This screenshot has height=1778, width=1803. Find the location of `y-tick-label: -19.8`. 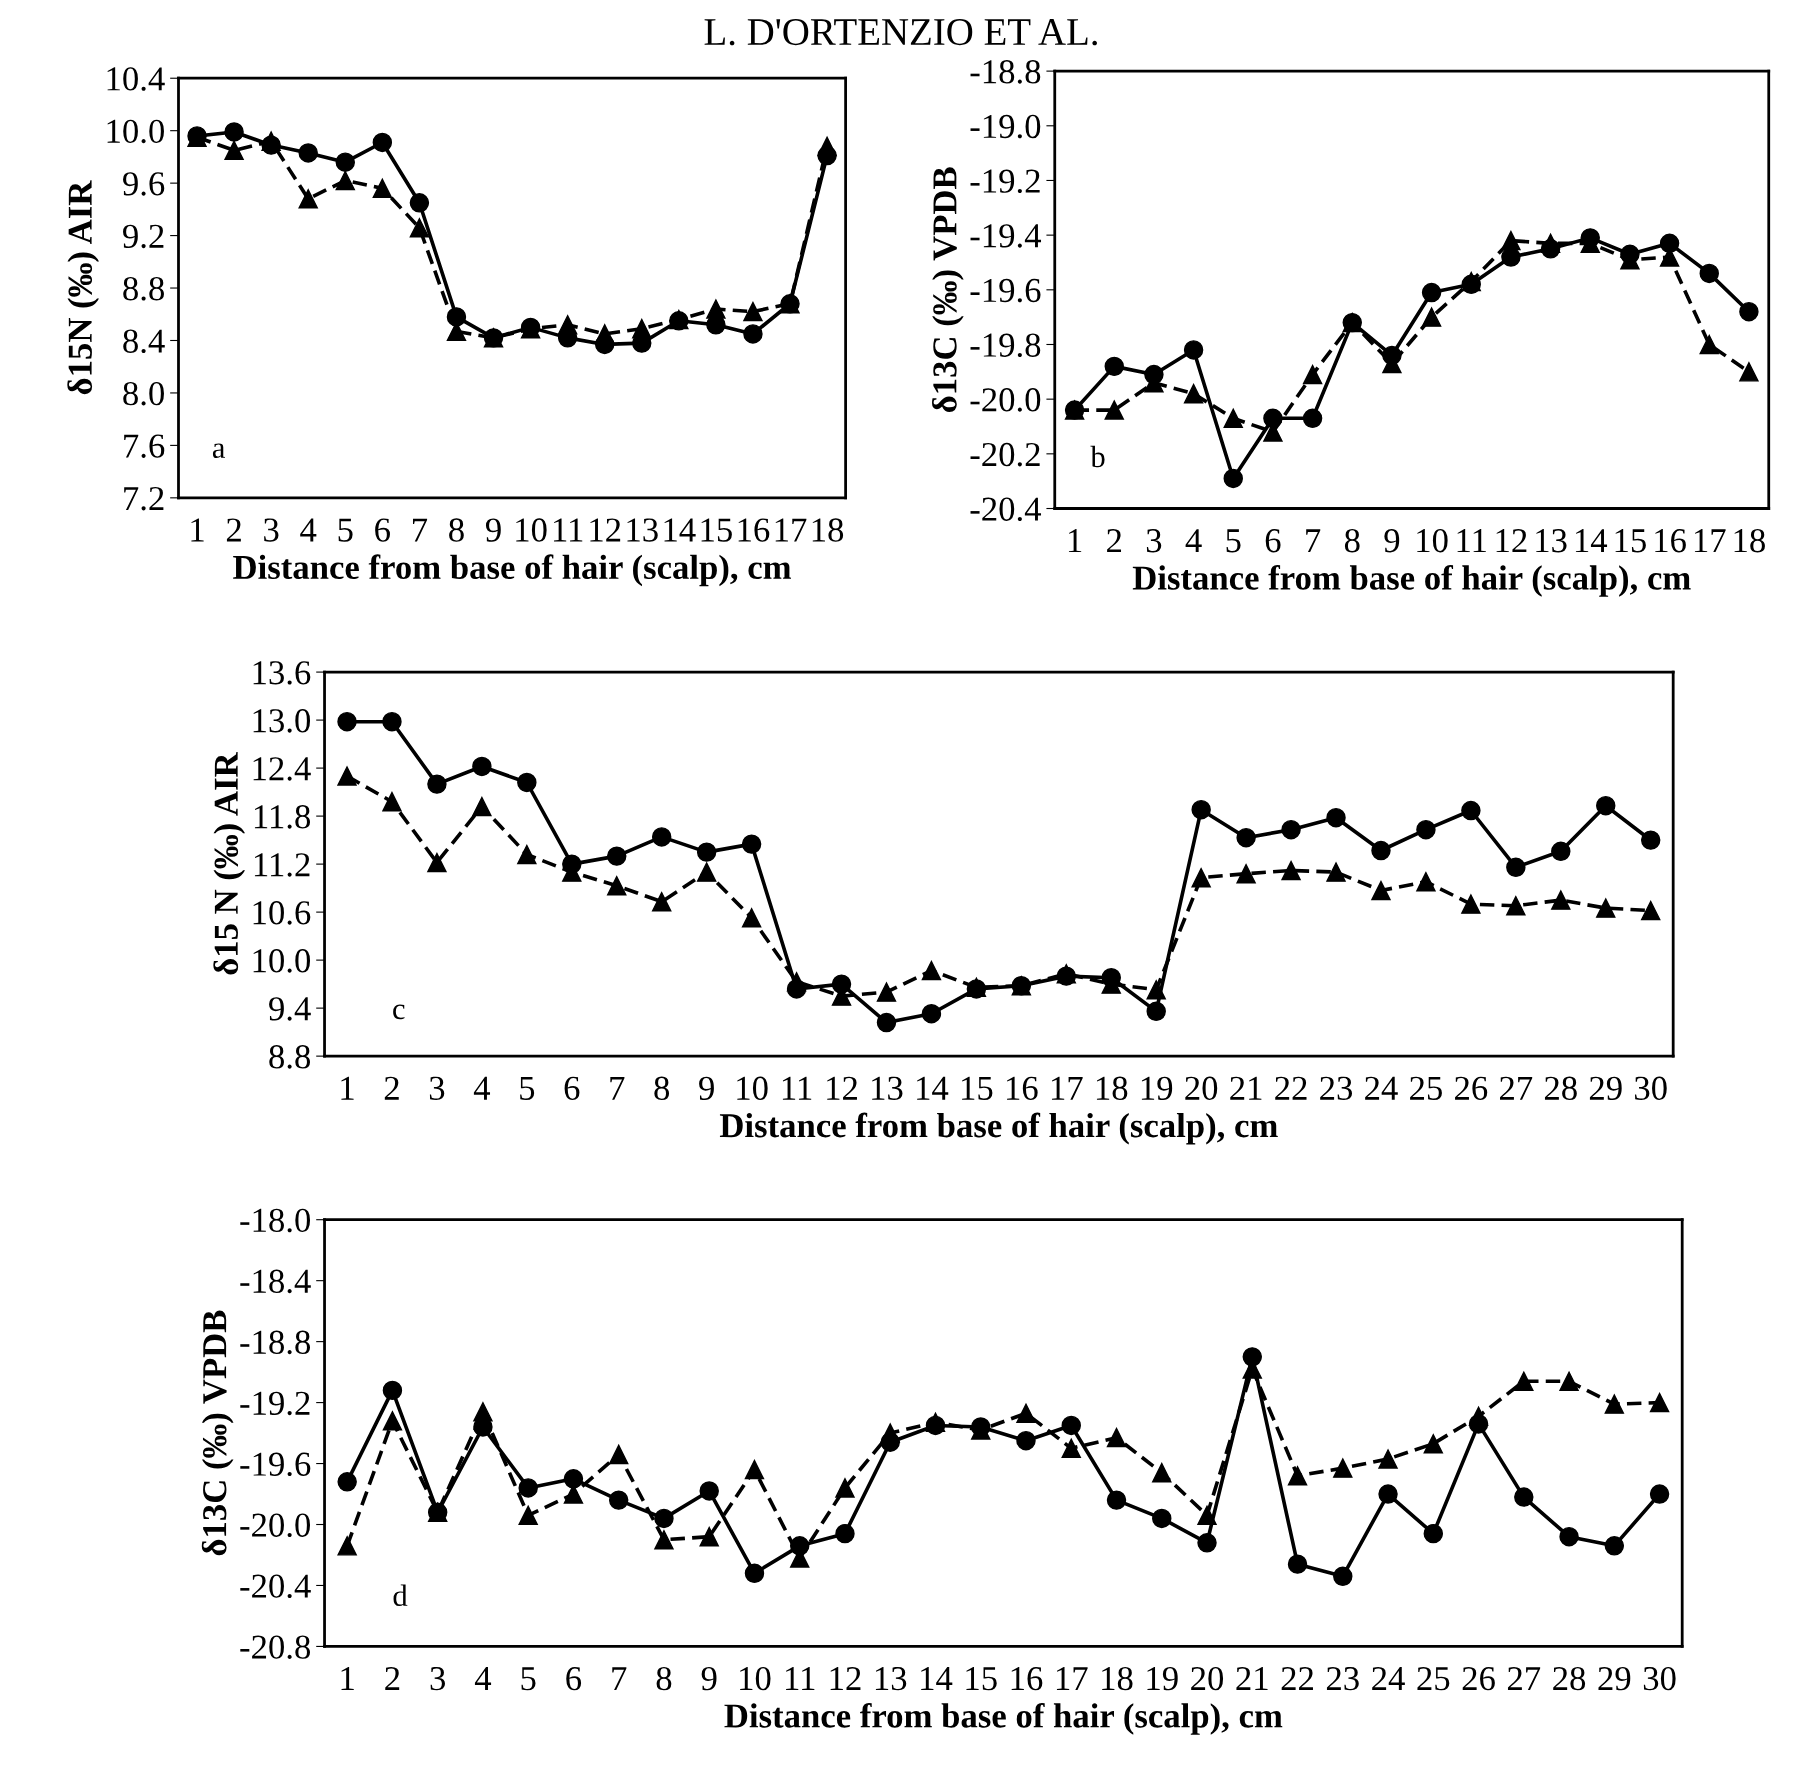

y-tick-label: -19.8 is located at coordinates (1005, 345).